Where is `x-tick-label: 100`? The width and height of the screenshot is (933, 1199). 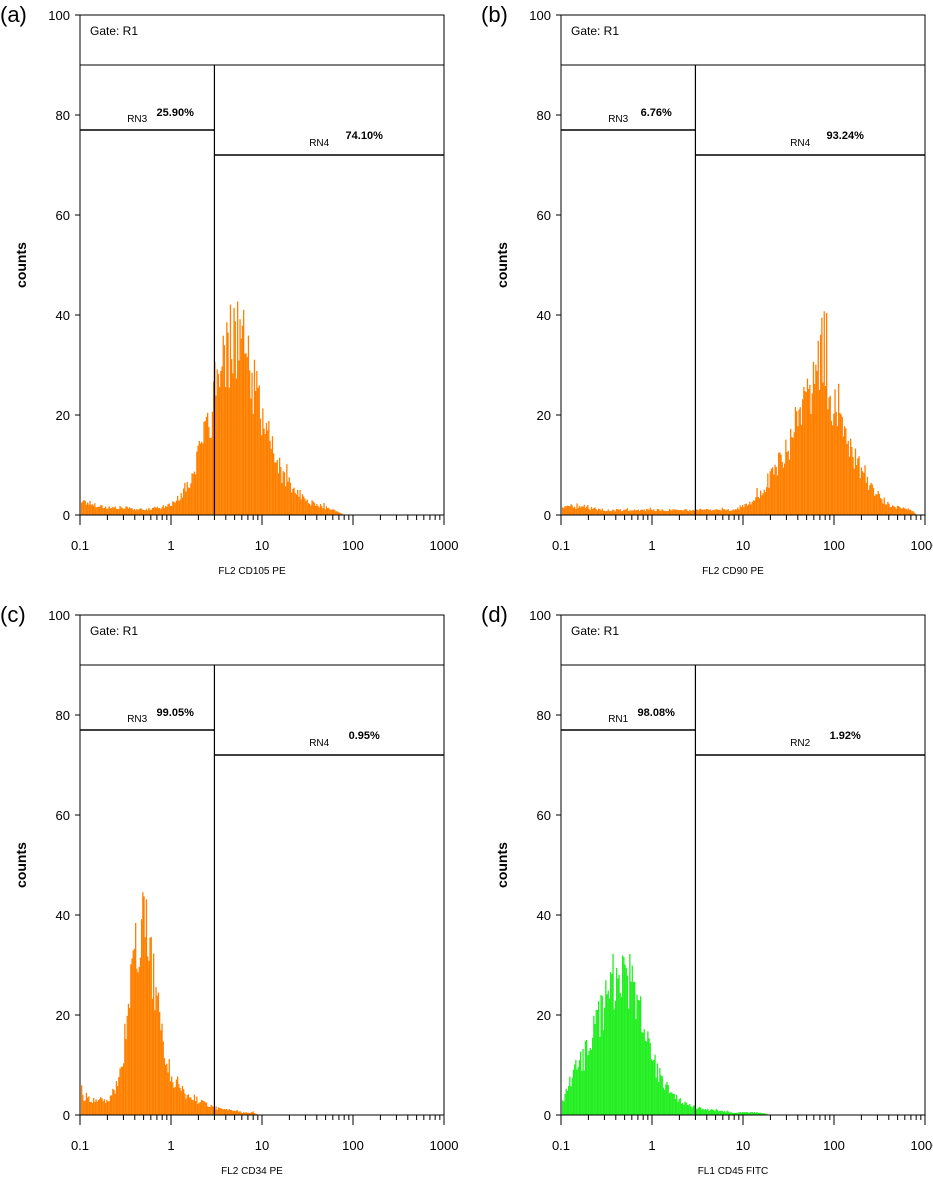
x-tick-label: 100 is located at coordinates (834, 545).